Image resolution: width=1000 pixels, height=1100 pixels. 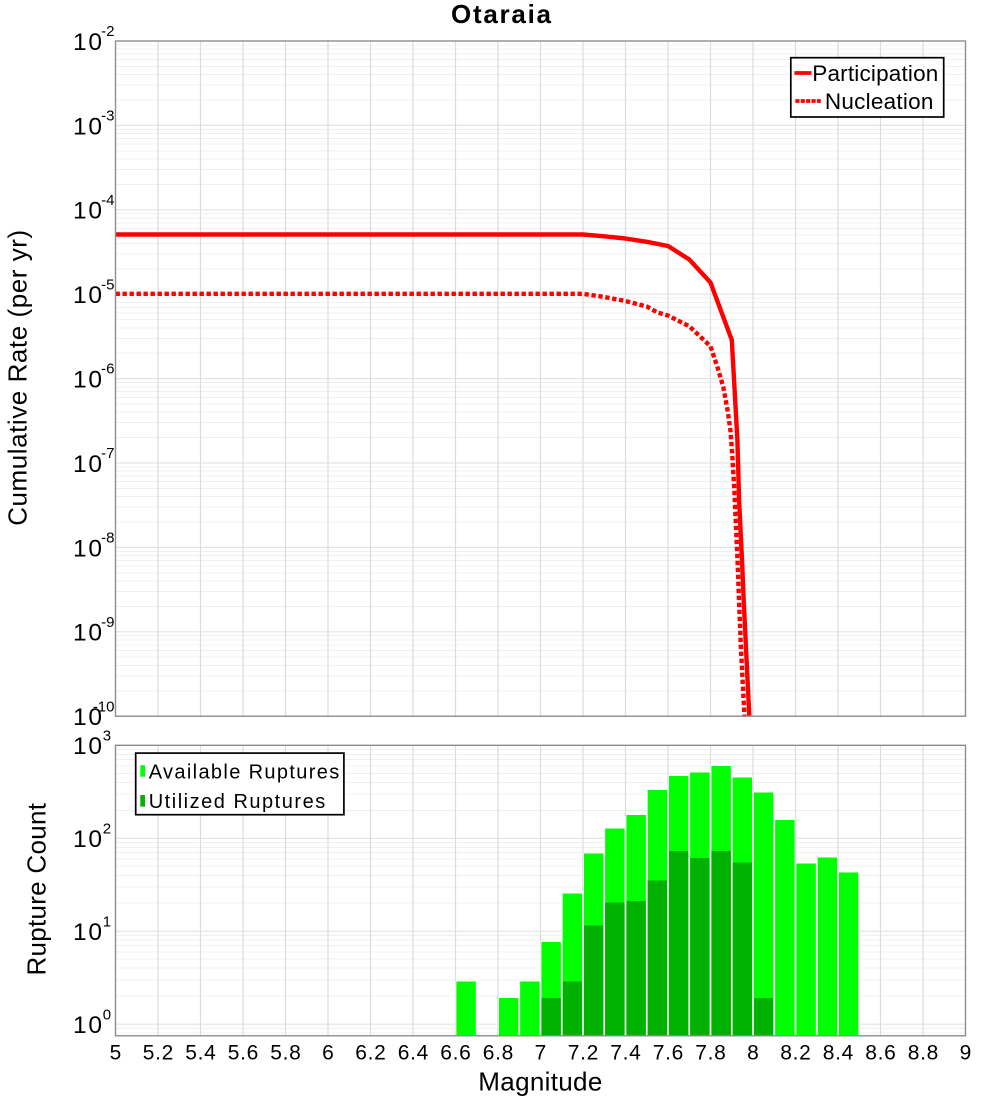 I want to click on svg-text: -10, so click(x=104, y=706).